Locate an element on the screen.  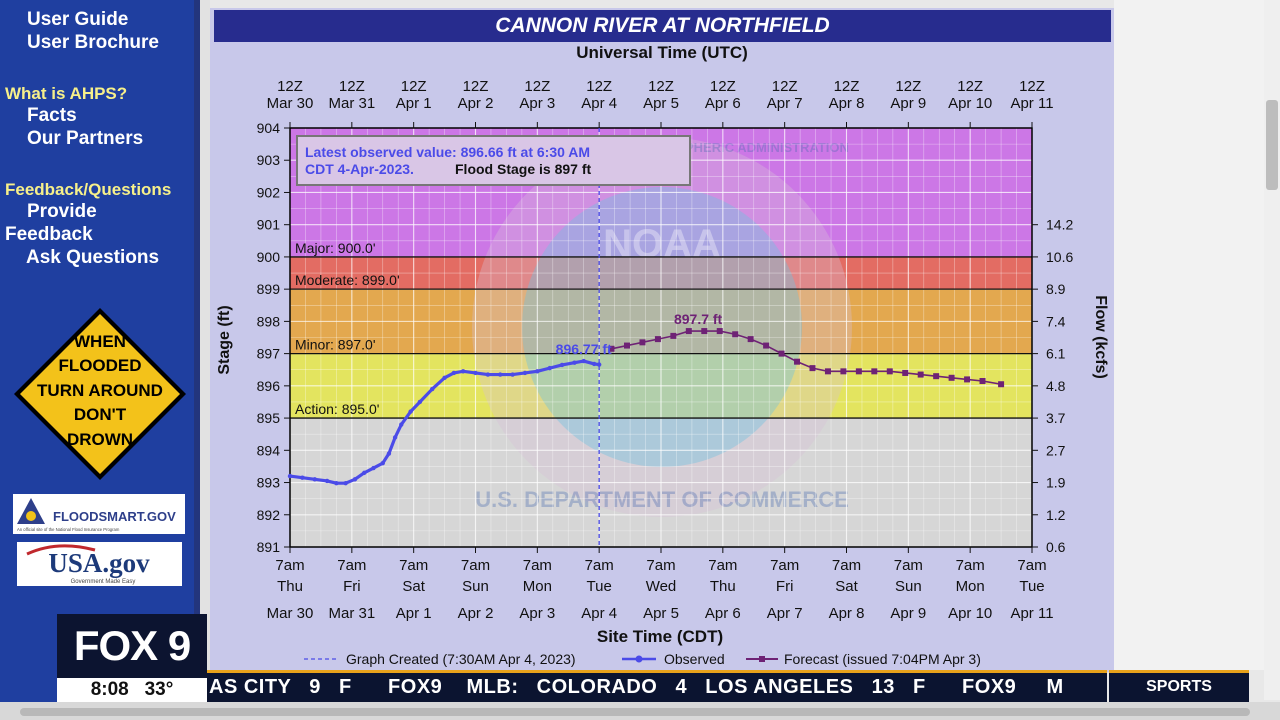
user-guide-link: User Guide is located at coordinates (78, 19).